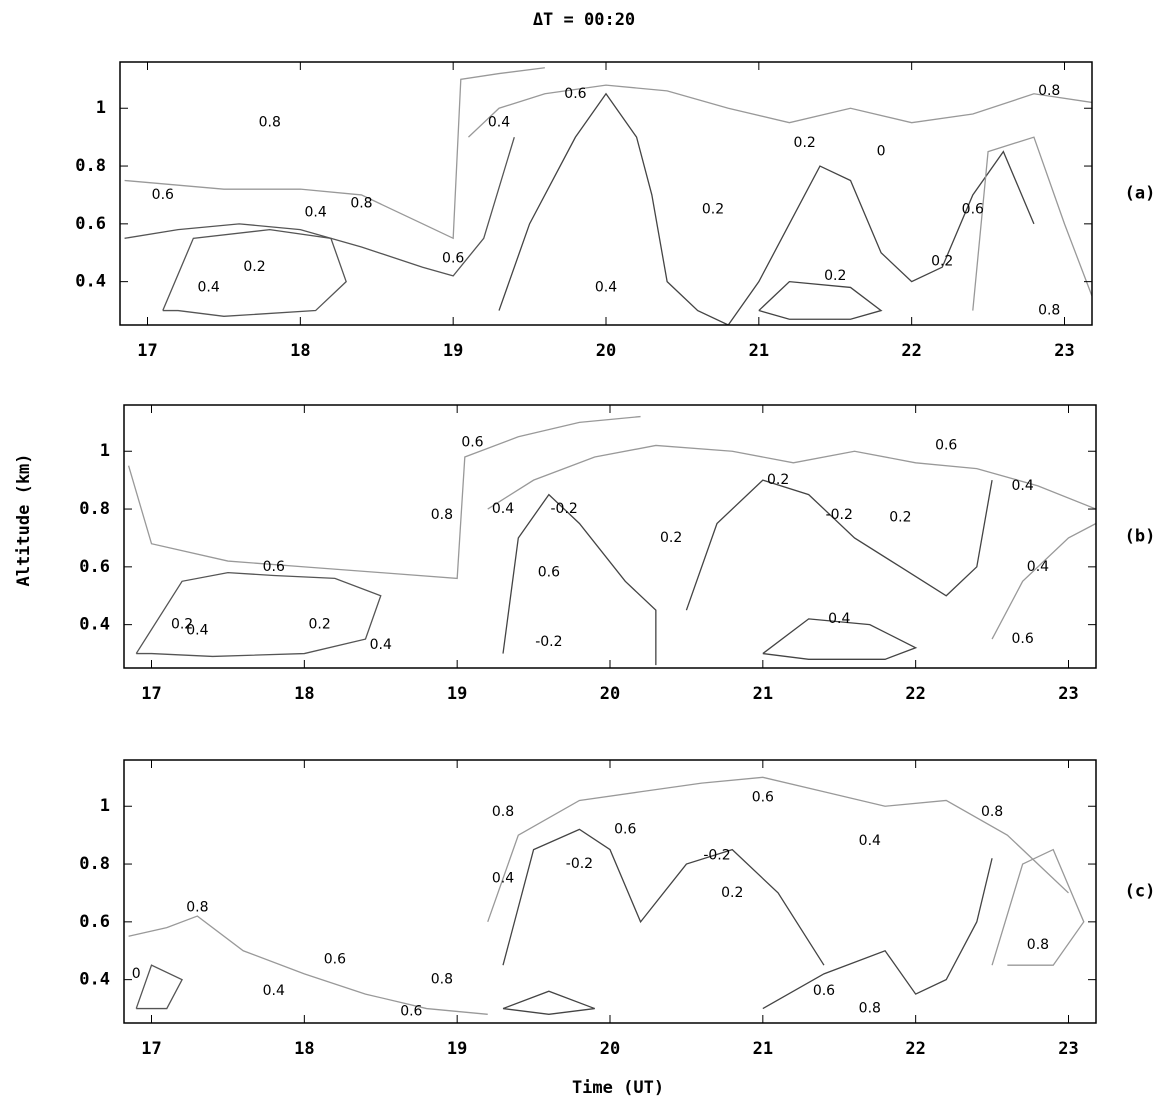 The height and width of the screenshot is (1102, 1168). Describe the element at coordinates (24, 519) in the screenshot. I see `y-axis-label: Altitude (km)` at that location.